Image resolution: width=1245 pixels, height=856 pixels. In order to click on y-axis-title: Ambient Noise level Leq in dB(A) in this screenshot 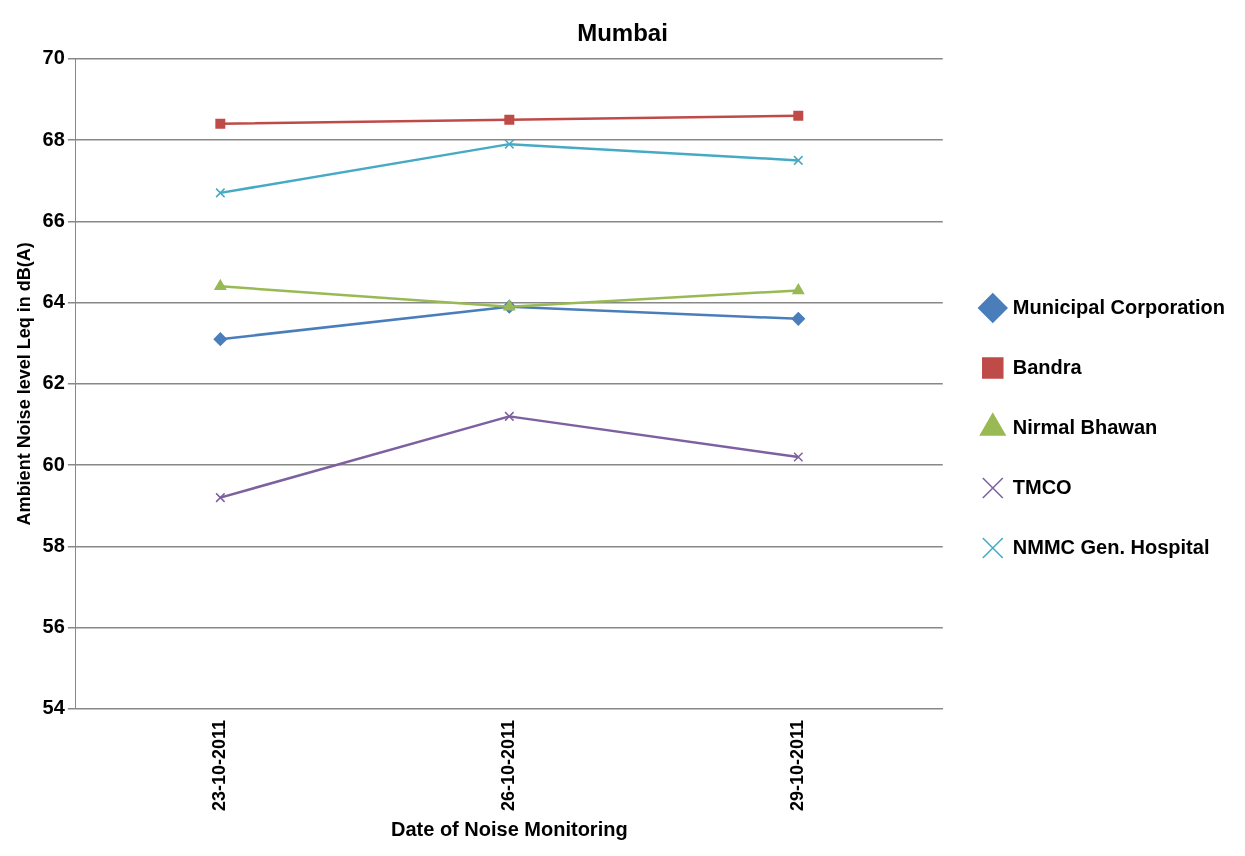, I will do `click(23, 384)`.